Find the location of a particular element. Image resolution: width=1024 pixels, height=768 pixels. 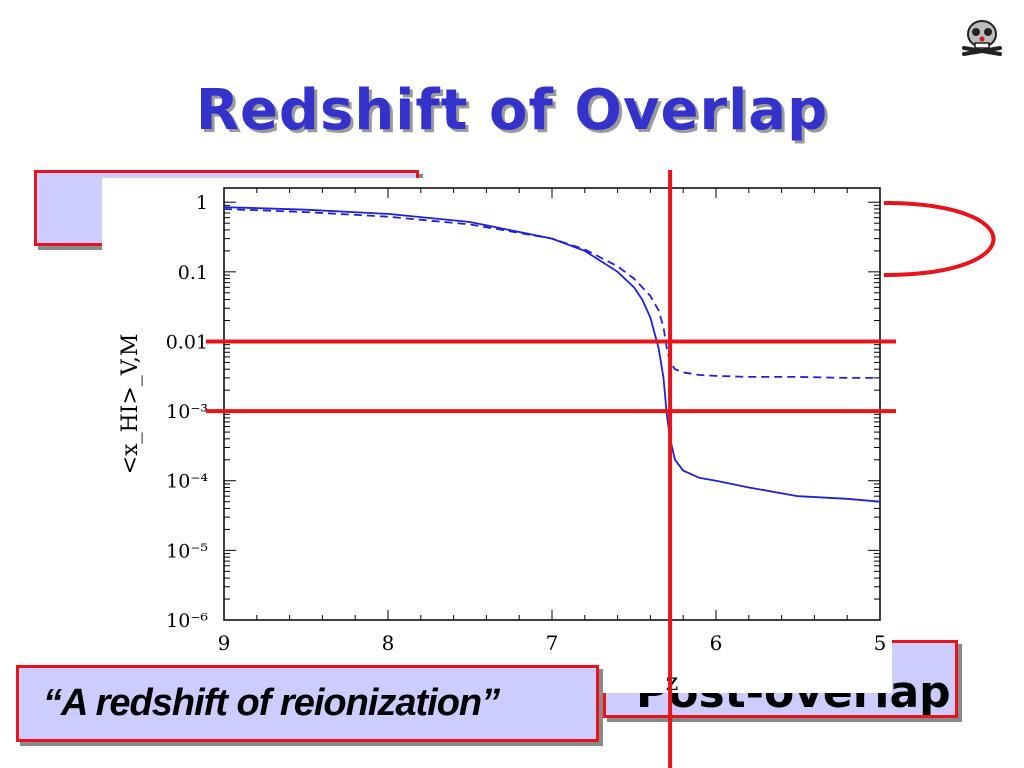

x-tick-label: 9 is located at coordinates (224, 643).